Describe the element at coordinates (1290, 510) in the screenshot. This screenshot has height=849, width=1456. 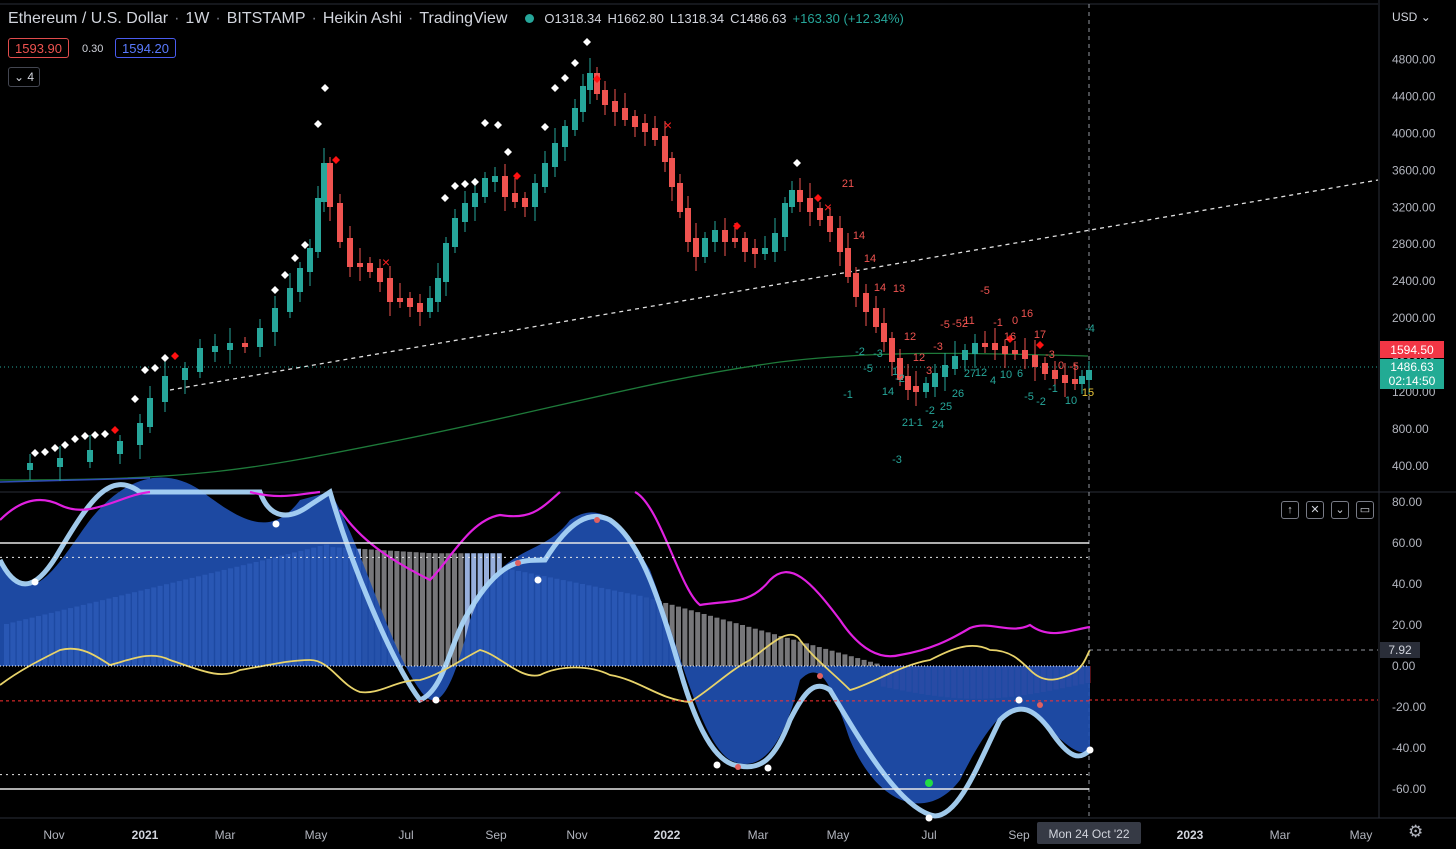
I see `move-pane-up-button: ↑` at that location.